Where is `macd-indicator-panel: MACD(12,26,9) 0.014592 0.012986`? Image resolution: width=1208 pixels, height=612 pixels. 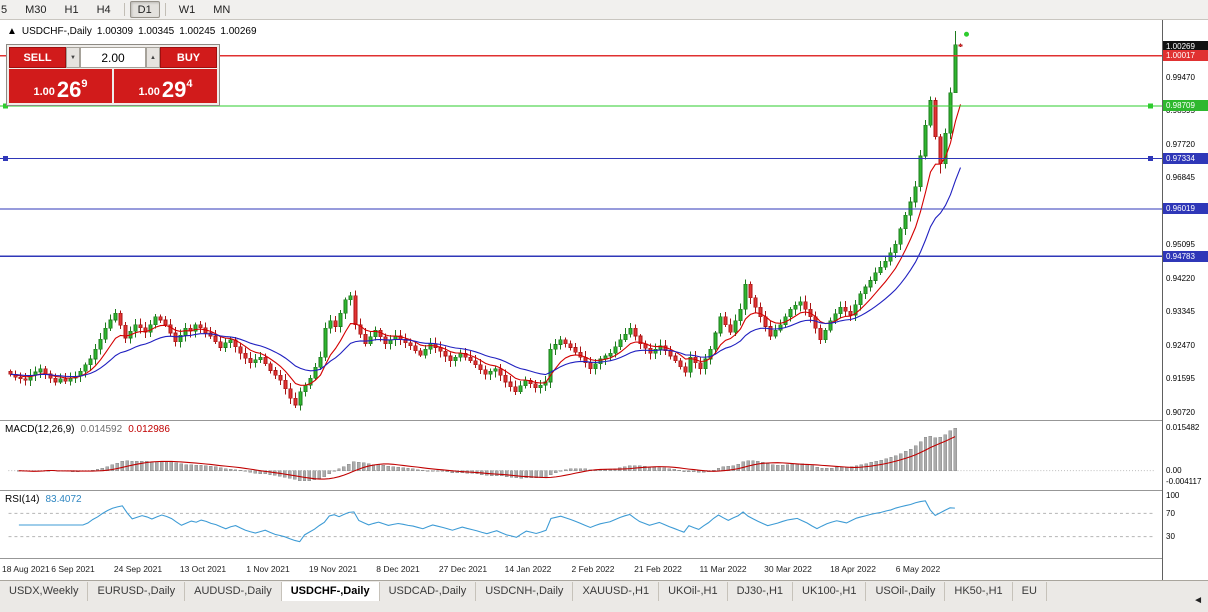 macd-indicator-panel: MACD(12,26,9) 0.014592 0.012986 is located at coordinates (581, 455).